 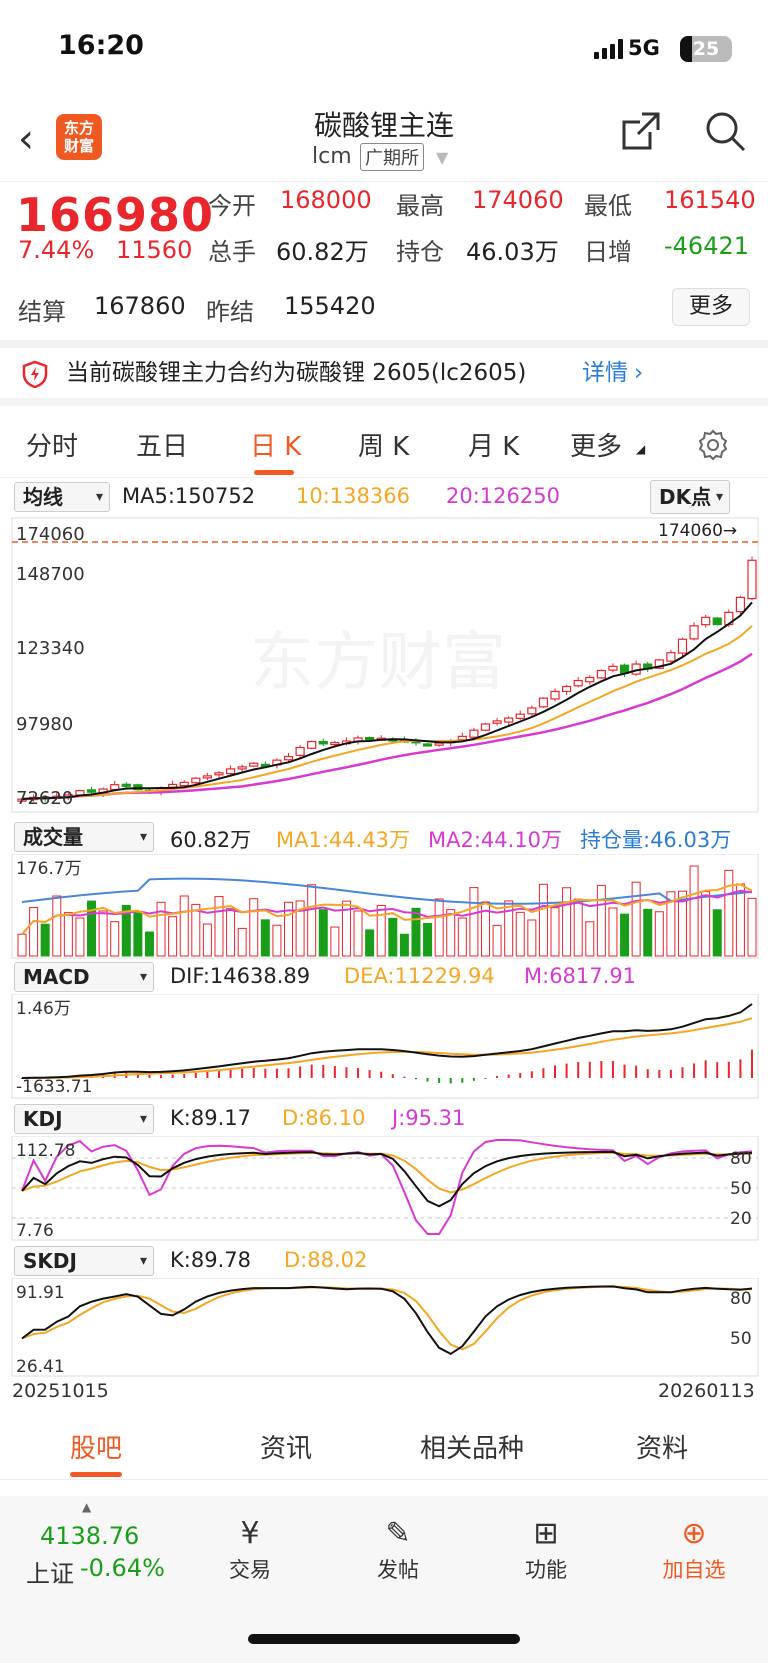 I want to click on volume-chart: 176.7万, so click(x=384, y=907).